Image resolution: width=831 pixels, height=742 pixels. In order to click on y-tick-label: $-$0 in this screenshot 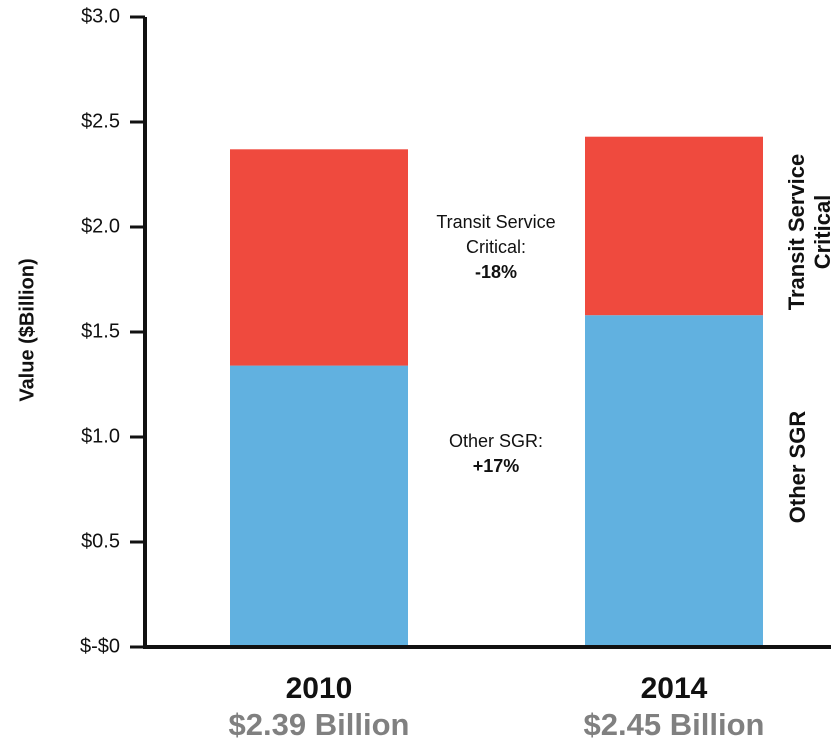, I will do `click(100, 646)`.